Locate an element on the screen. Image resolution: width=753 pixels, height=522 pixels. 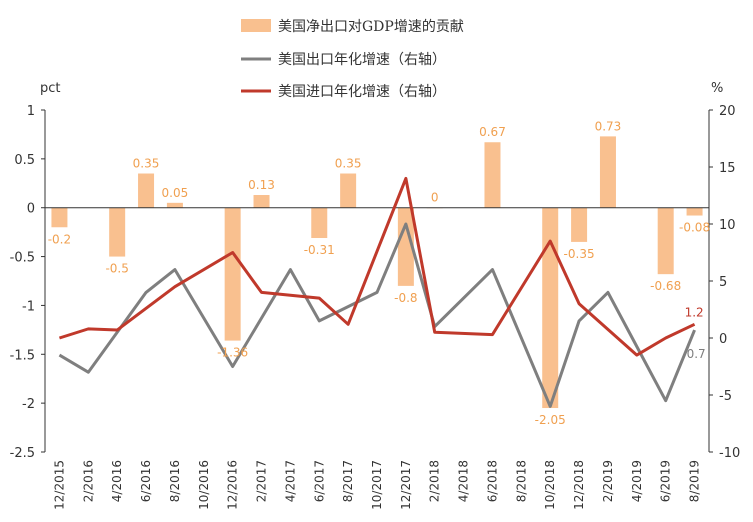
x-tick-label: 6/2019 is located at coordinates (666, 481).